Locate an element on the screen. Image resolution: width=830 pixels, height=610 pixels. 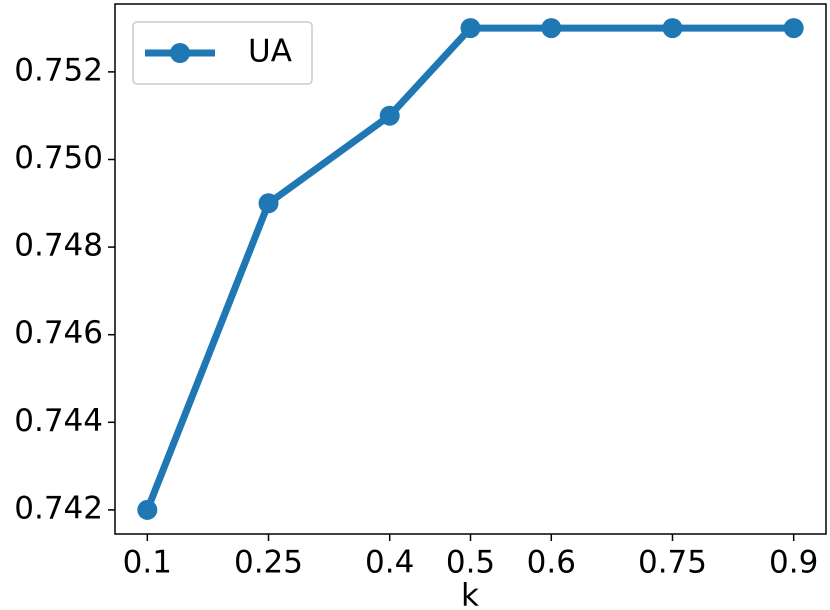
x-tick-label: 0.1 is located at coordinates (147, 563).